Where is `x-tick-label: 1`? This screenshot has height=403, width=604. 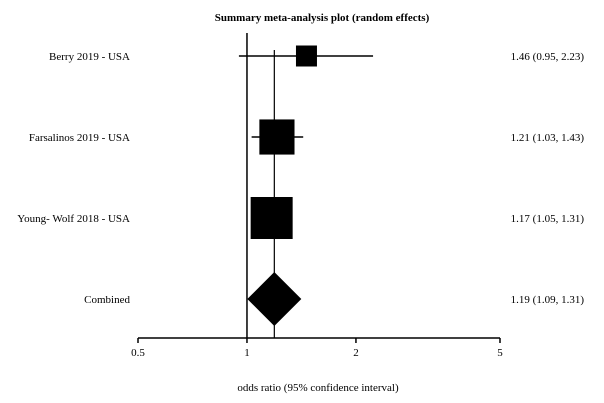 x-tick-label: 1 is located at coordinates (247, 353).